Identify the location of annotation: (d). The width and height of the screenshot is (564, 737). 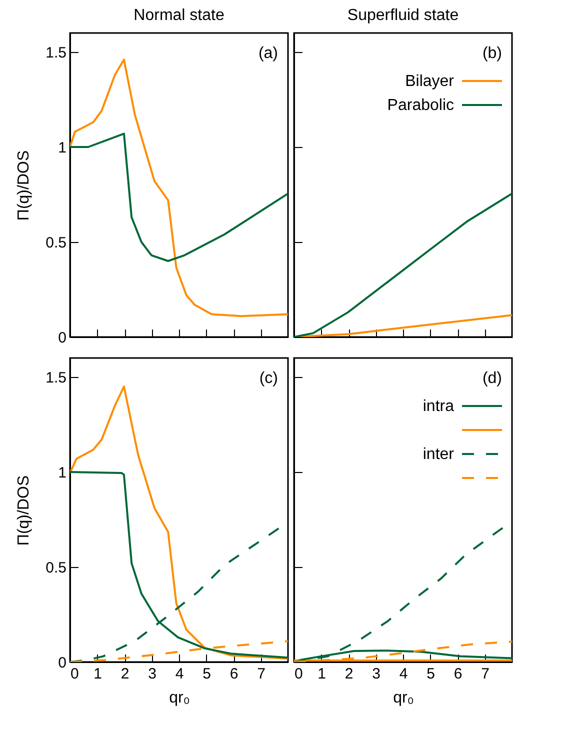
(492, 378).